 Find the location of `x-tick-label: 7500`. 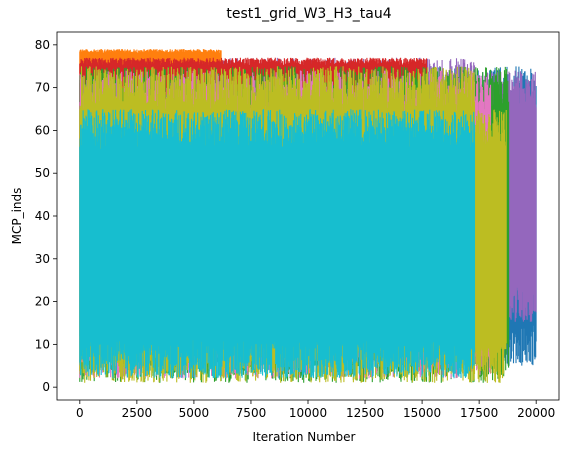

x-tick-label: 7500 is located at coordinates (251, 413).